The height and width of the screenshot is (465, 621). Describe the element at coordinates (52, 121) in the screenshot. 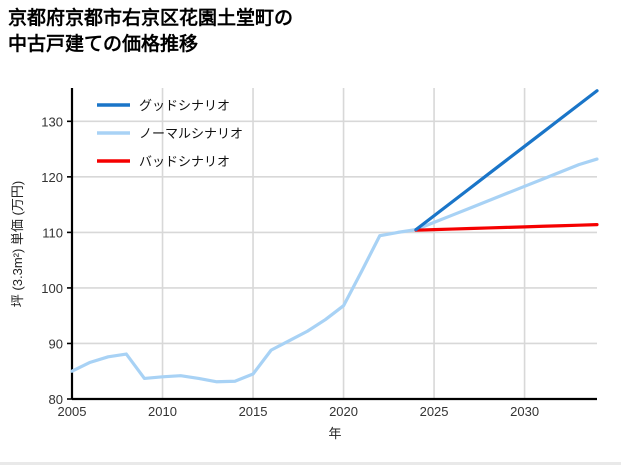

I see `y-tick-label: 130` at that location.